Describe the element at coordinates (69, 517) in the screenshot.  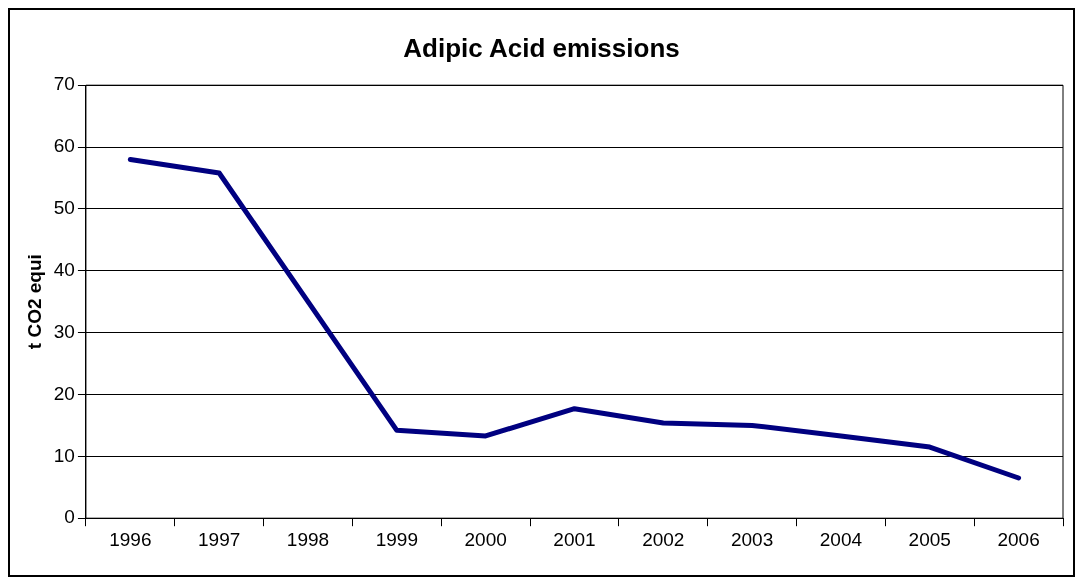
I see `y-tick-label: 0` at that location.